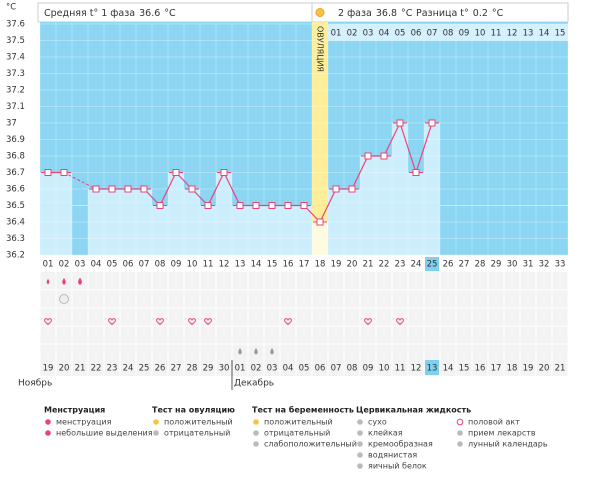 The height and width of the screenshot is (495, 600). Describe the element at coordinates (74, 410) in the screenshot. I see `legend-title: Менструация` at that location.